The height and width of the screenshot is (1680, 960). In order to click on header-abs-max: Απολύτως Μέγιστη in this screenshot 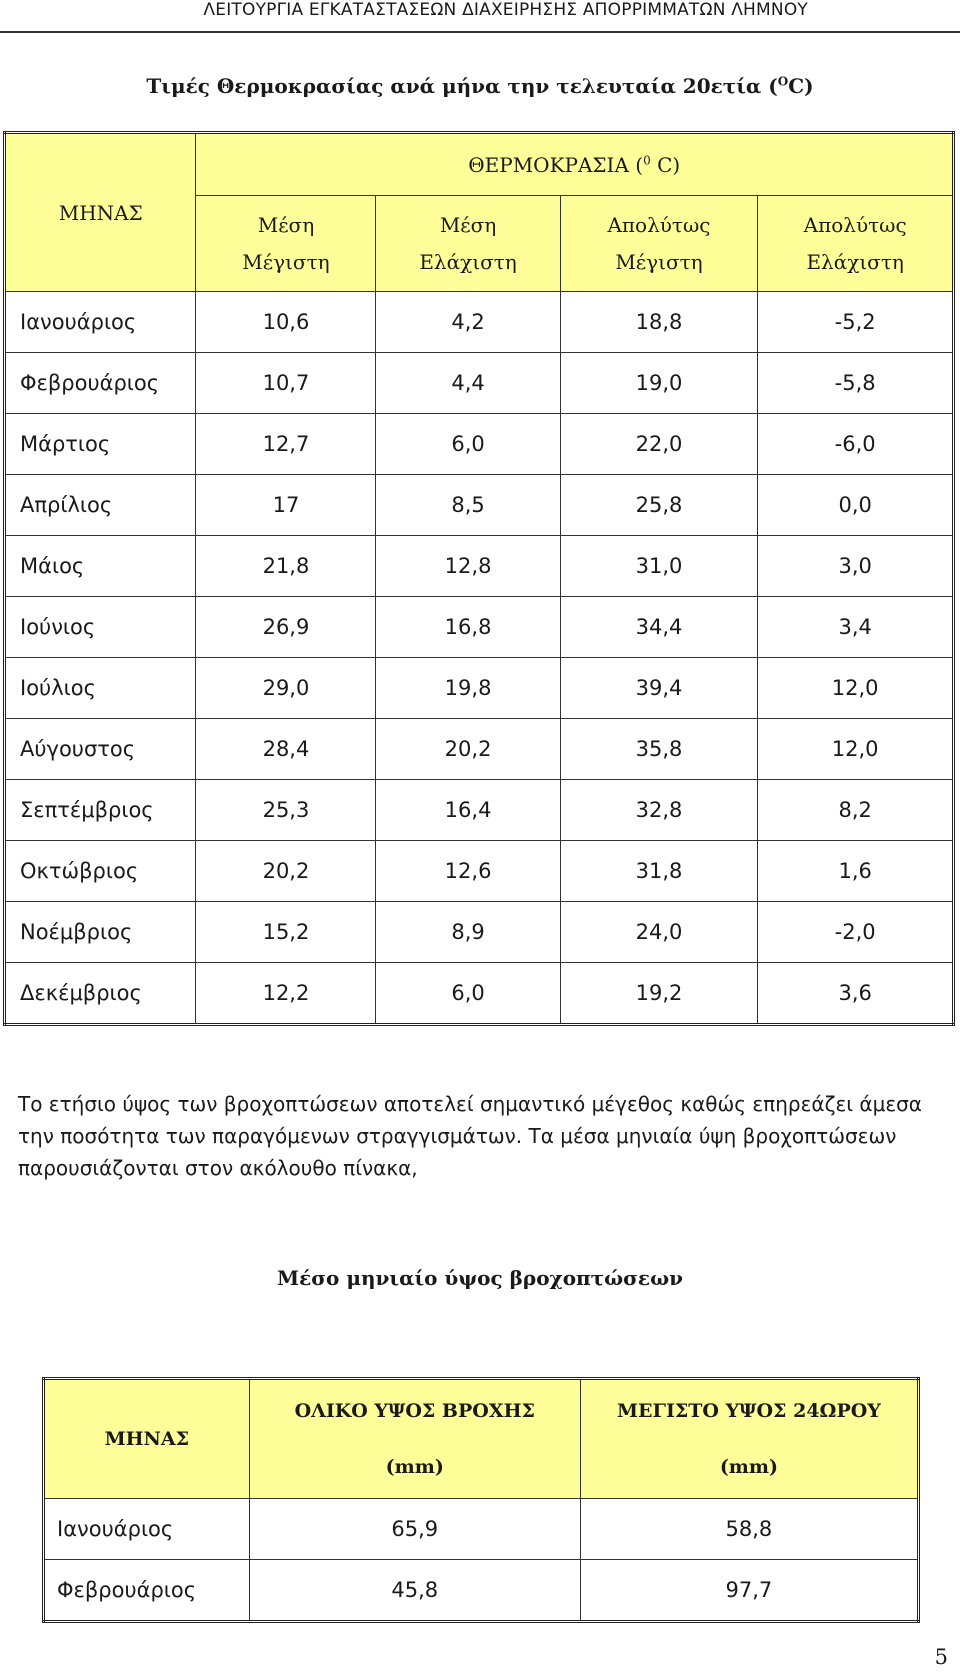, I will do `click(659, 243)`.